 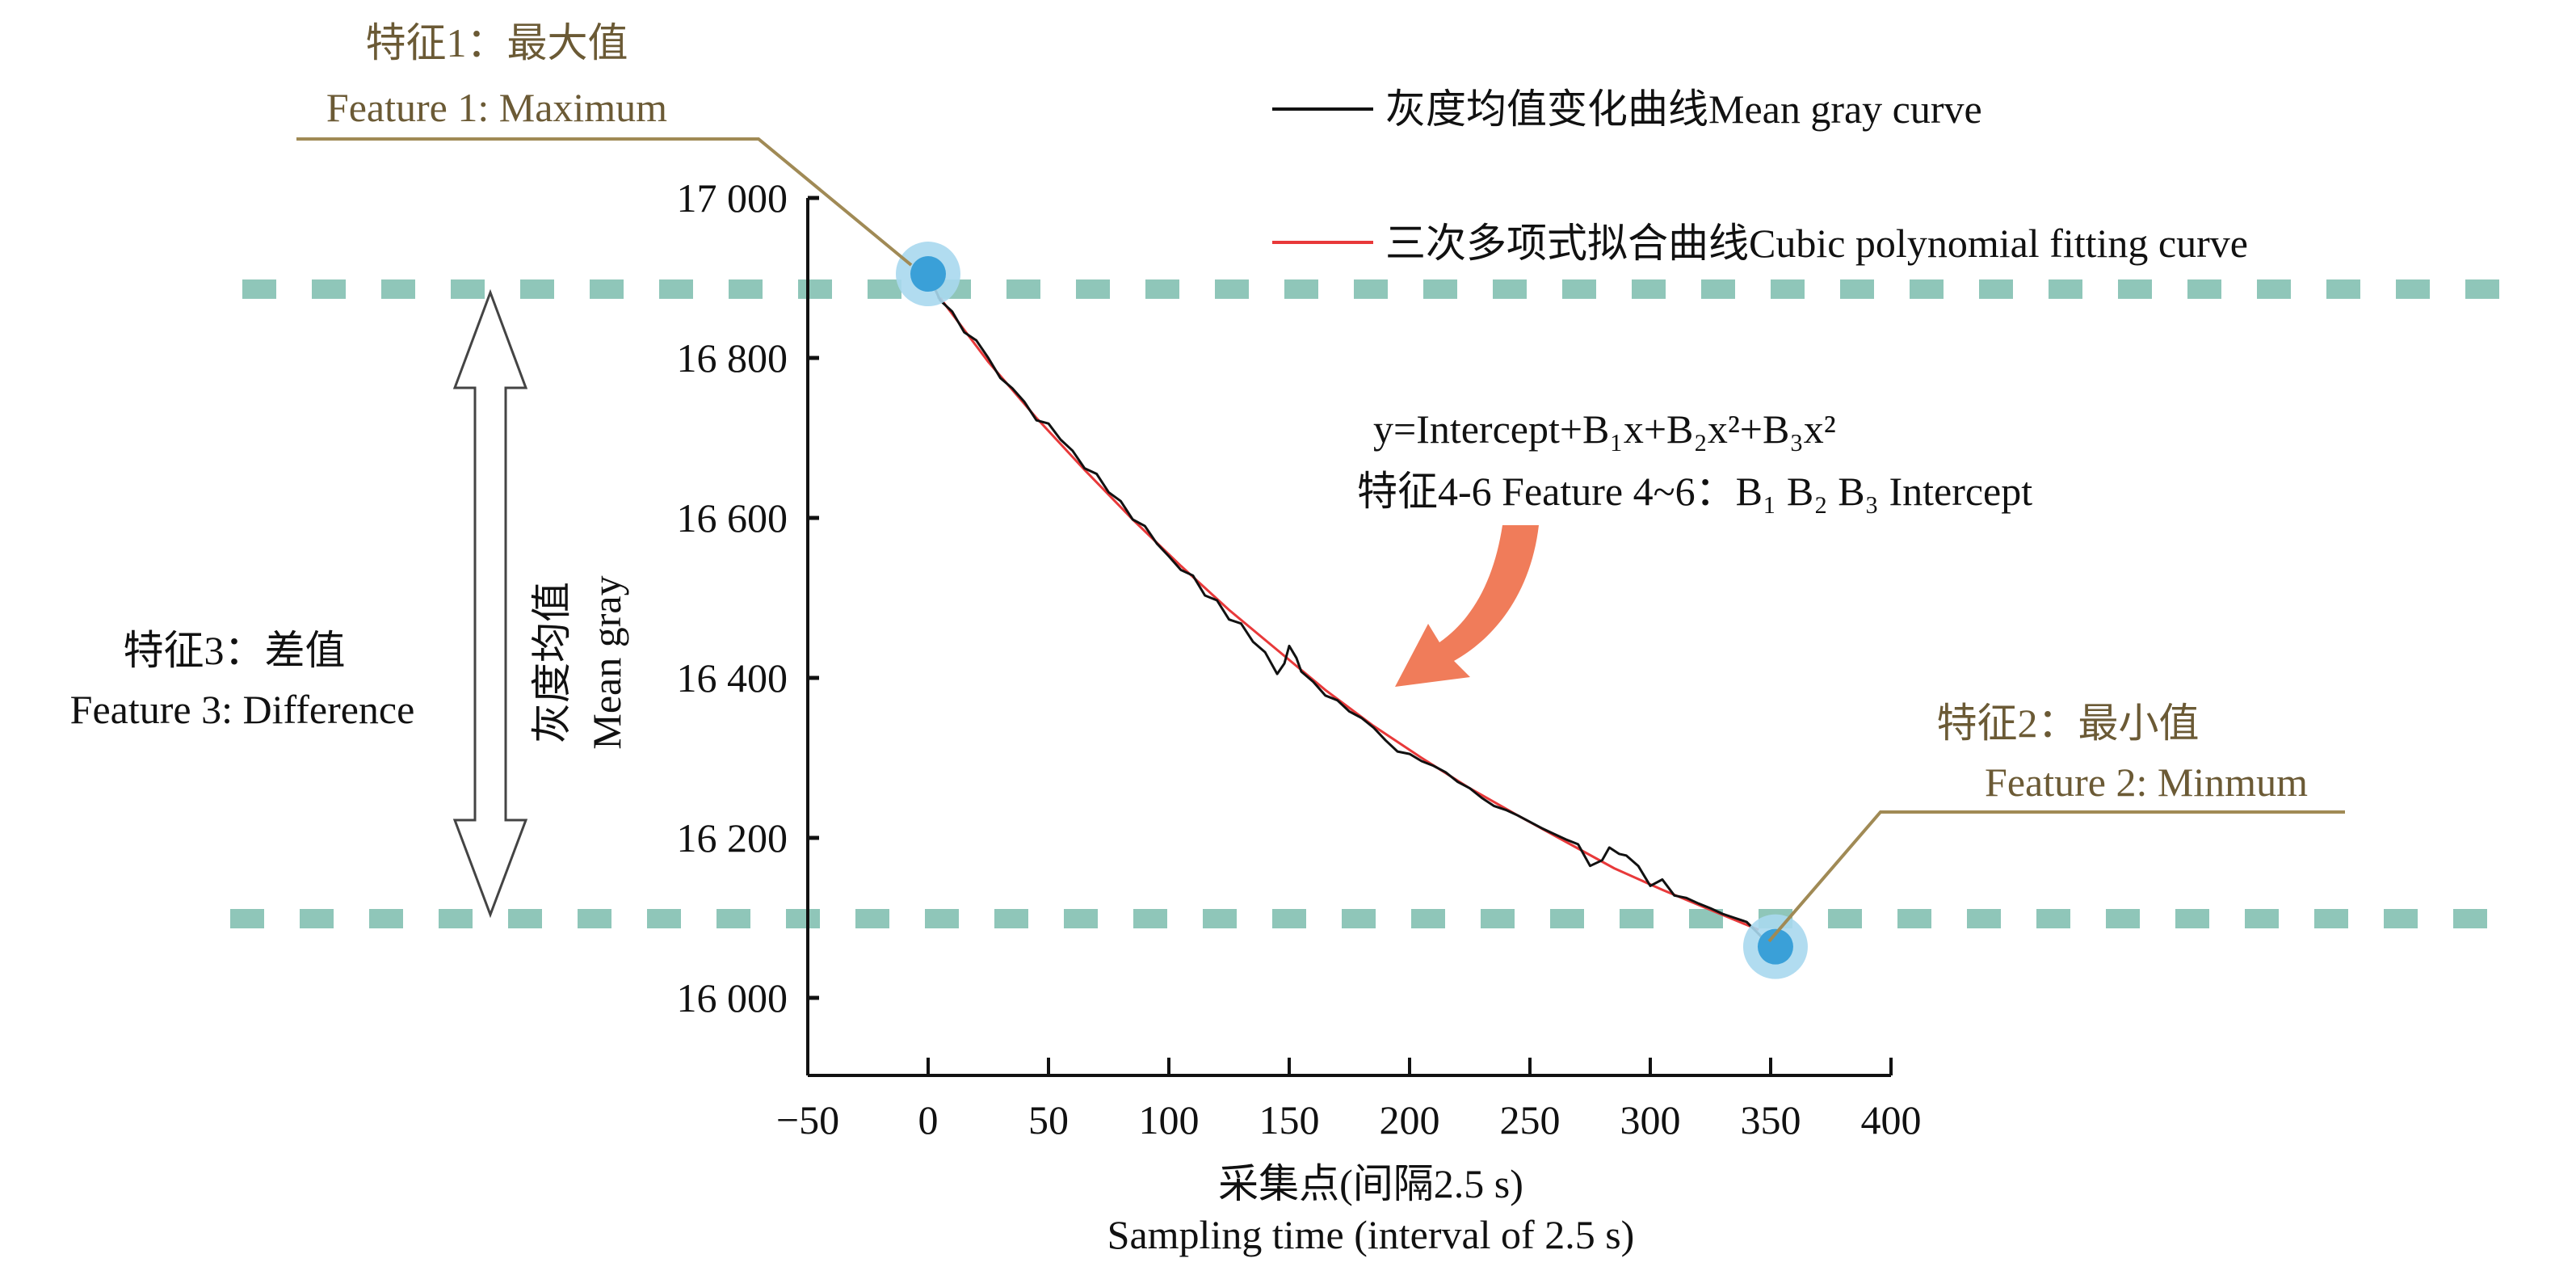 What do you see at coordinates (551, 662) in the screenshot?
I see `y-axis-title-cn: 灰度均值` at bounding box center [551, 662].